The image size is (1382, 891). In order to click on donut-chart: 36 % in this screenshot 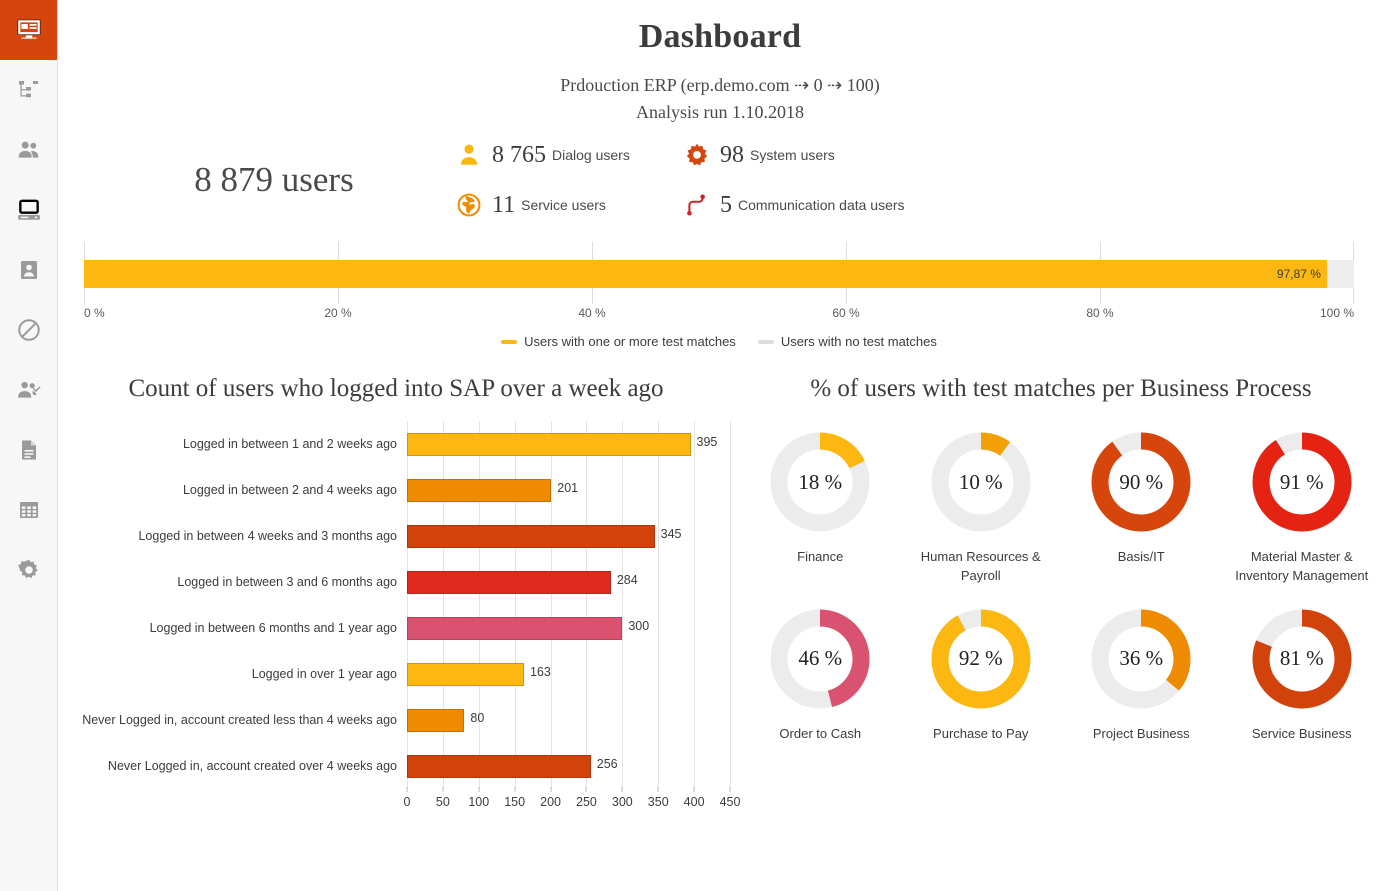, I will do `click(1141, 659)`.